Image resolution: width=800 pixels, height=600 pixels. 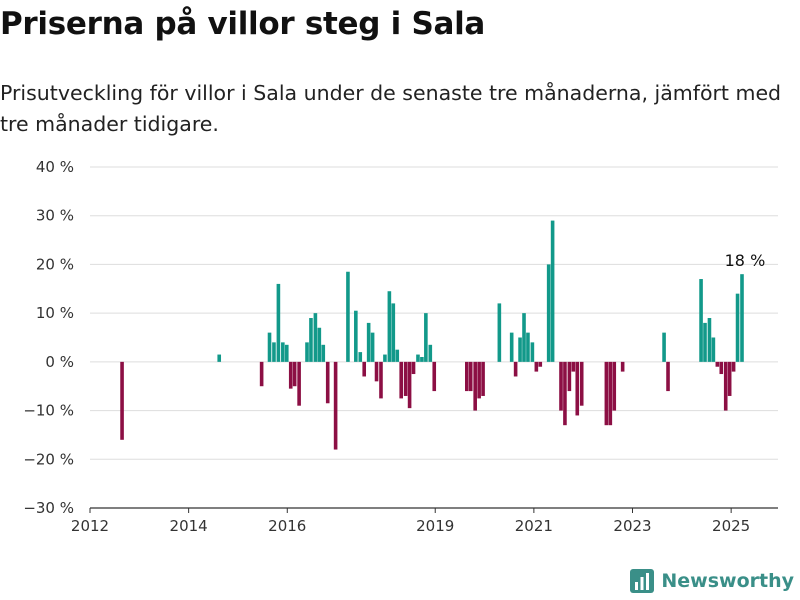 I want to click on brand-logo: Newsworthy, so click(x=711, y=581).